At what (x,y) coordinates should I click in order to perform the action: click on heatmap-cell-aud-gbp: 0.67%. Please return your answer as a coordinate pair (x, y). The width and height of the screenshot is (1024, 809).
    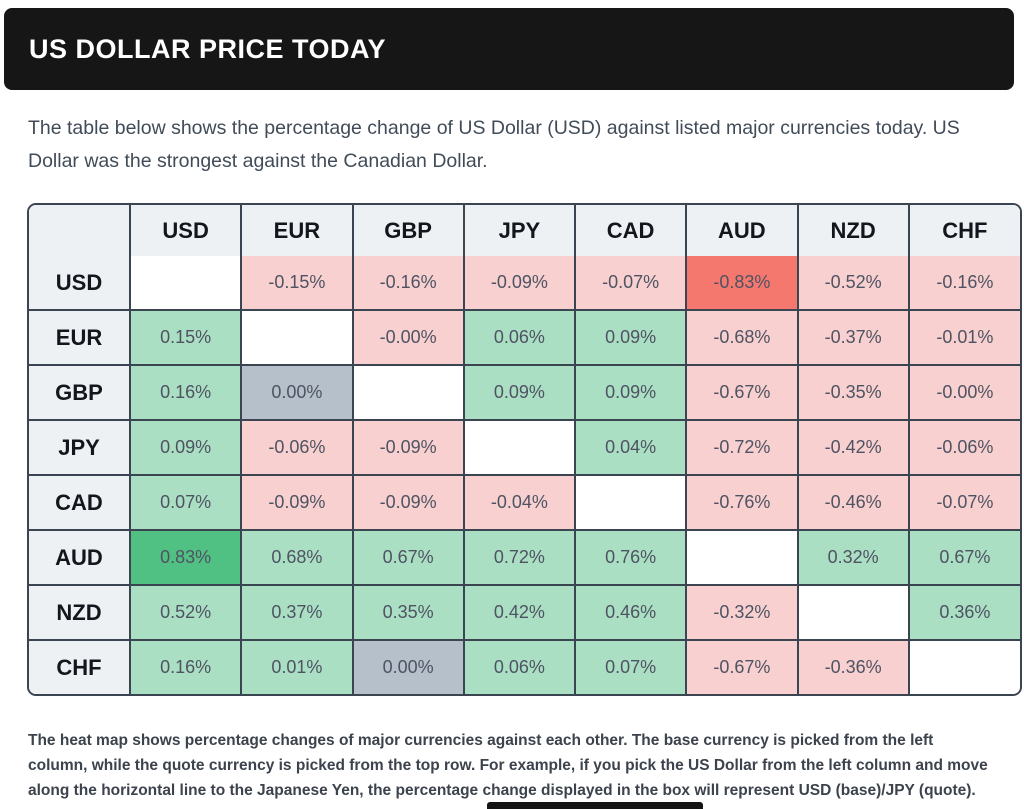
    Looking at the image, I should click on (408, 558).